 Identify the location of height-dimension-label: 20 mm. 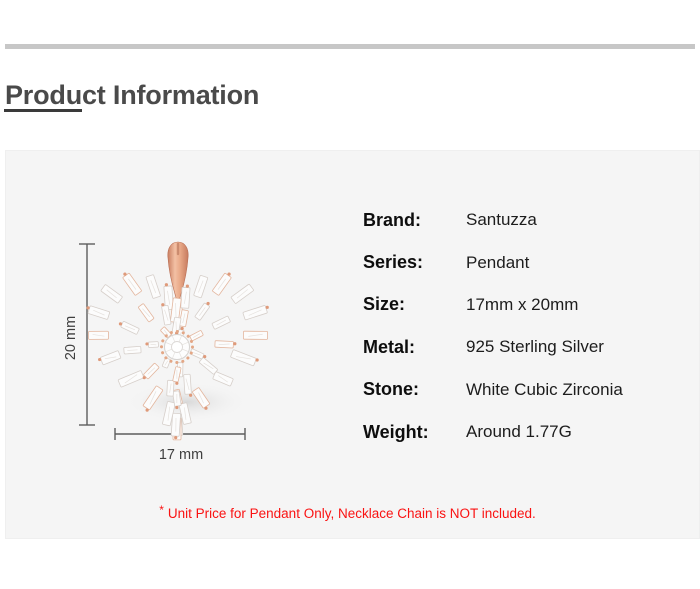
(71, 338).